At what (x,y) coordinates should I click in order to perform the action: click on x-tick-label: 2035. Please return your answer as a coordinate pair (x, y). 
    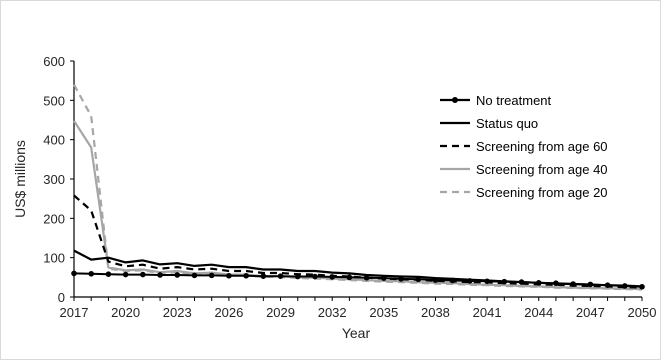
    Looking at the image, I should click on (383, 312).